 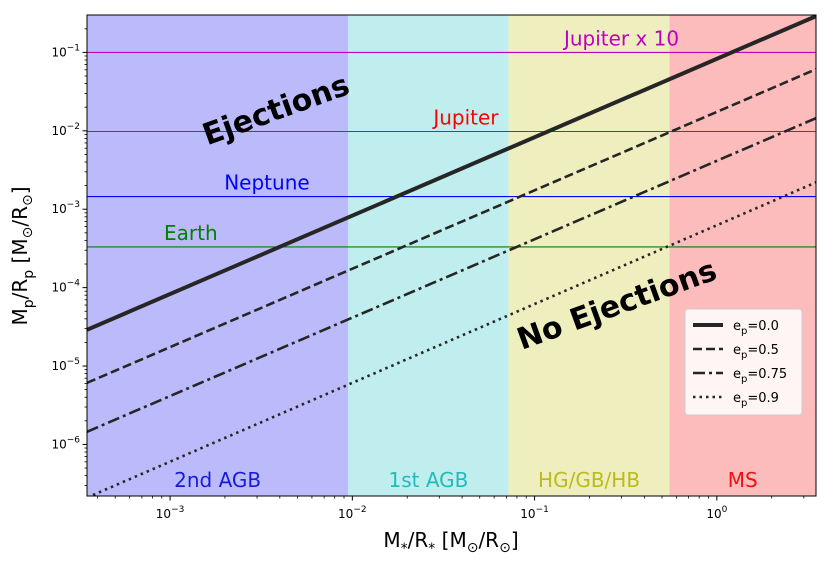 I want to click on x-axis-ticks: 10⁻³ 10⁻² 10⁻¹ 10⁰, so click(x=451, y=508).